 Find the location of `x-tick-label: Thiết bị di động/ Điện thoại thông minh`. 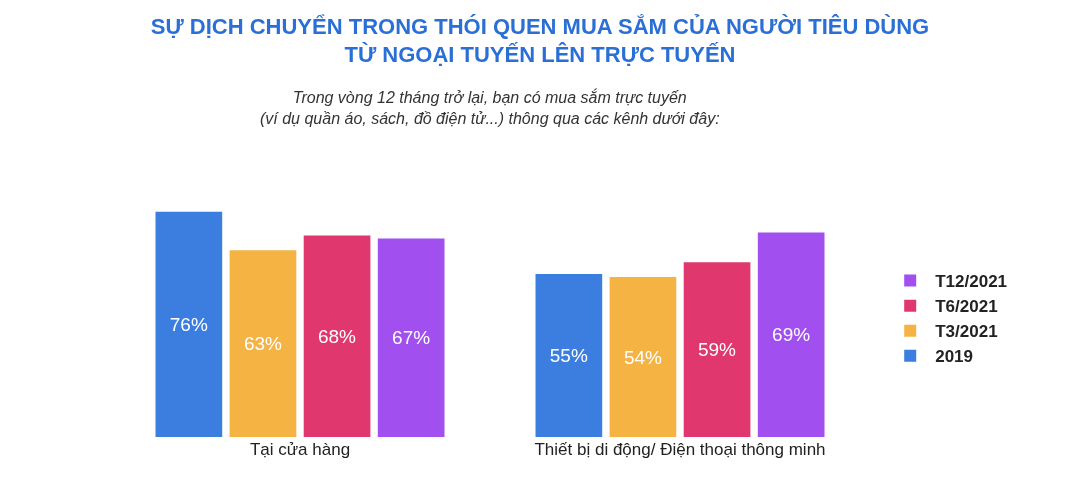

x-tick-label: Thiết bị di động/ Điện thoại thông minh is located at coordinates (680, 449).